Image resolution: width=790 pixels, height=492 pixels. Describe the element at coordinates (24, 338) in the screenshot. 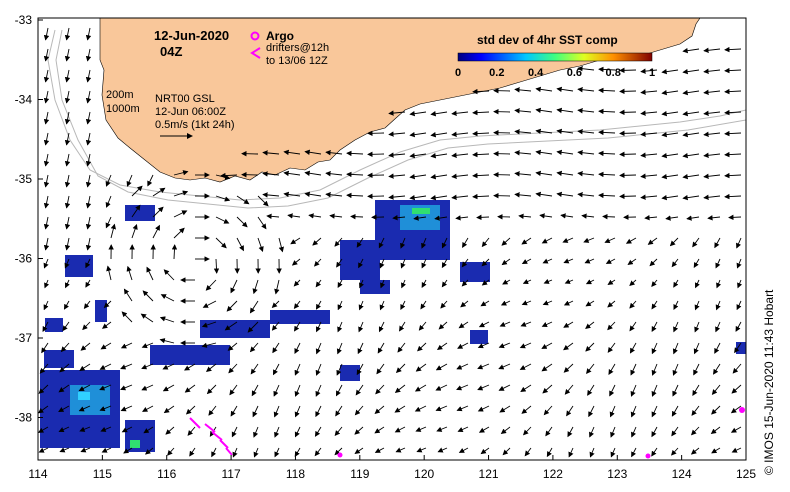

I see `lat-tick-label: -37` at that location.